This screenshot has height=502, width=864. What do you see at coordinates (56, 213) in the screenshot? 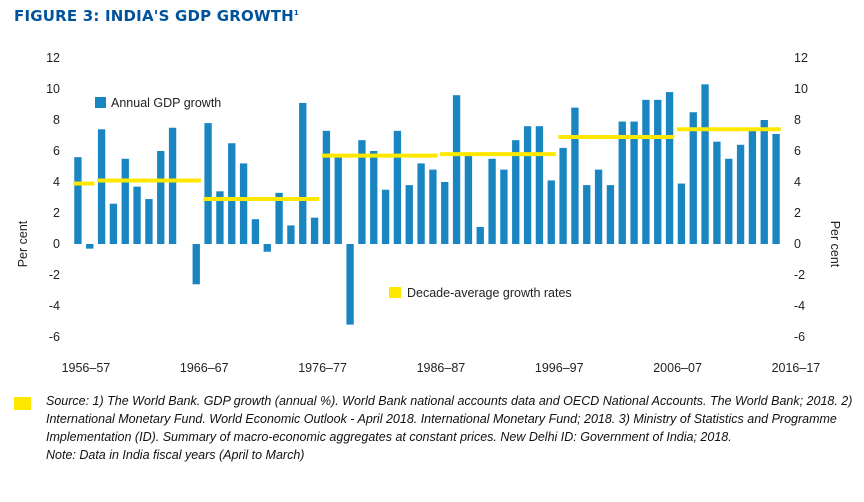
I see `y-tick-label-left: 2` at bounding box center [56, 213].